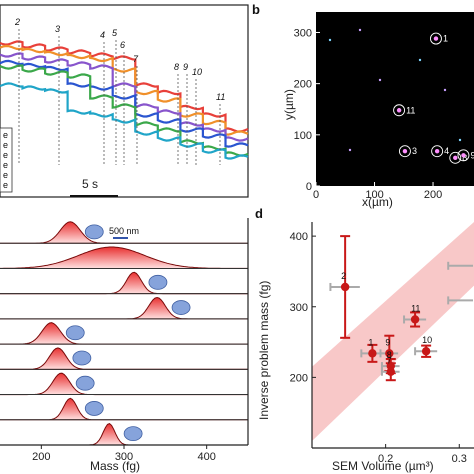 This screenshot has width=474, height=474. I want to click on panel-label-b: b, so click(256, 9).